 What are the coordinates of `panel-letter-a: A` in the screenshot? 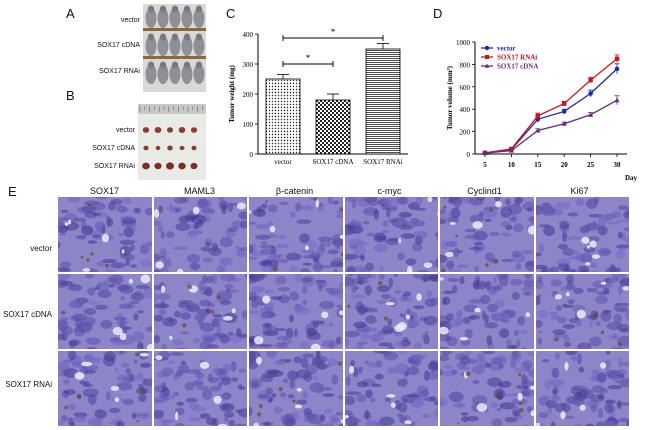 It's located at (70, 13).